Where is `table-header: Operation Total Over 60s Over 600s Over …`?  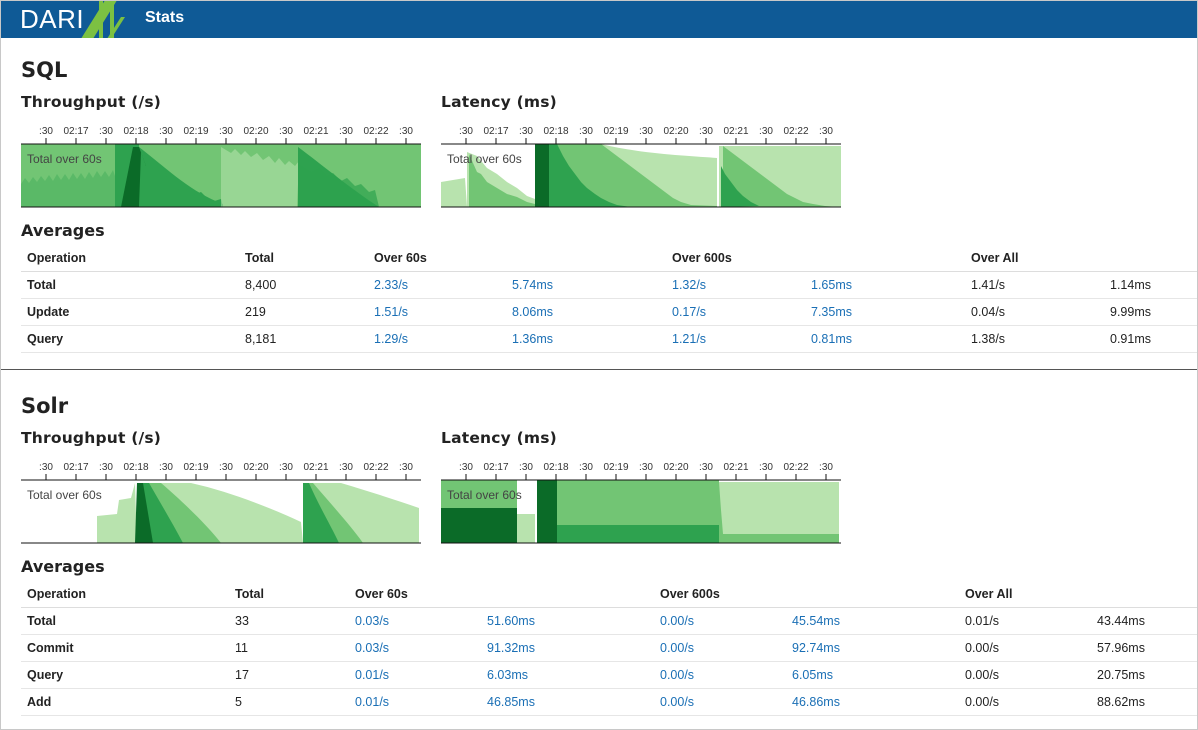 table-header: Operation Total Over 60s Over 600s Over … is located at coordinates (609, 594).